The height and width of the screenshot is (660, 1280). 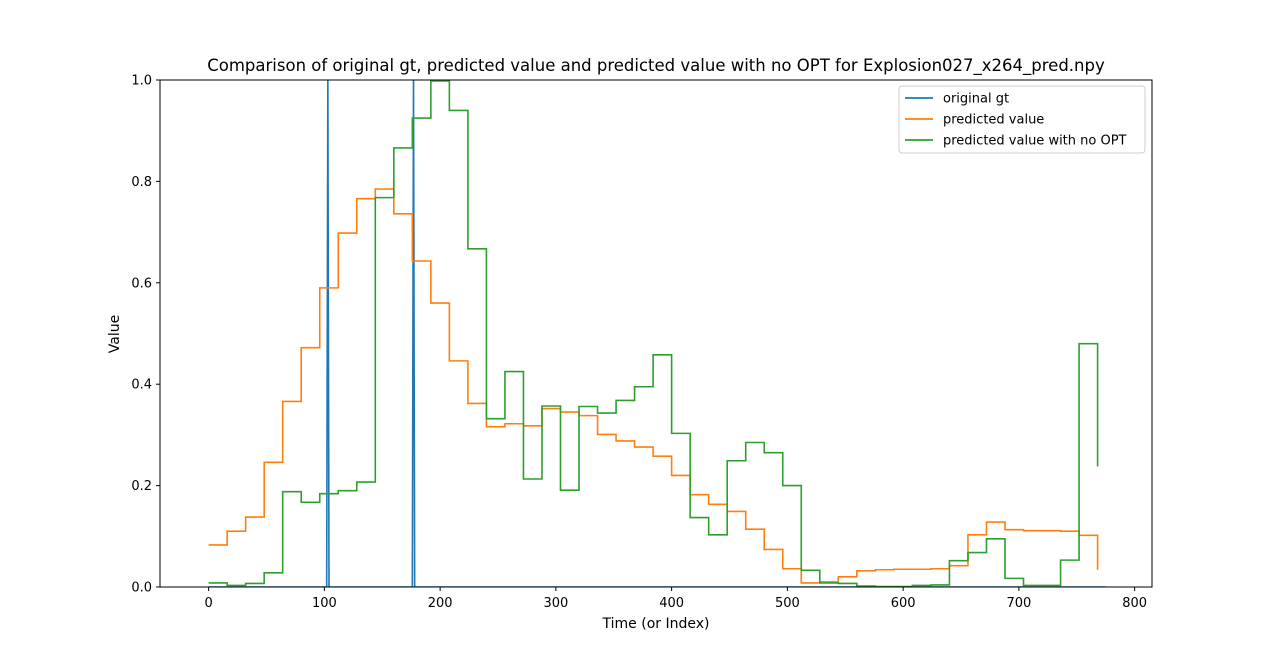 I want to click on x-tick-label: 200, so click(x=440, y=603).